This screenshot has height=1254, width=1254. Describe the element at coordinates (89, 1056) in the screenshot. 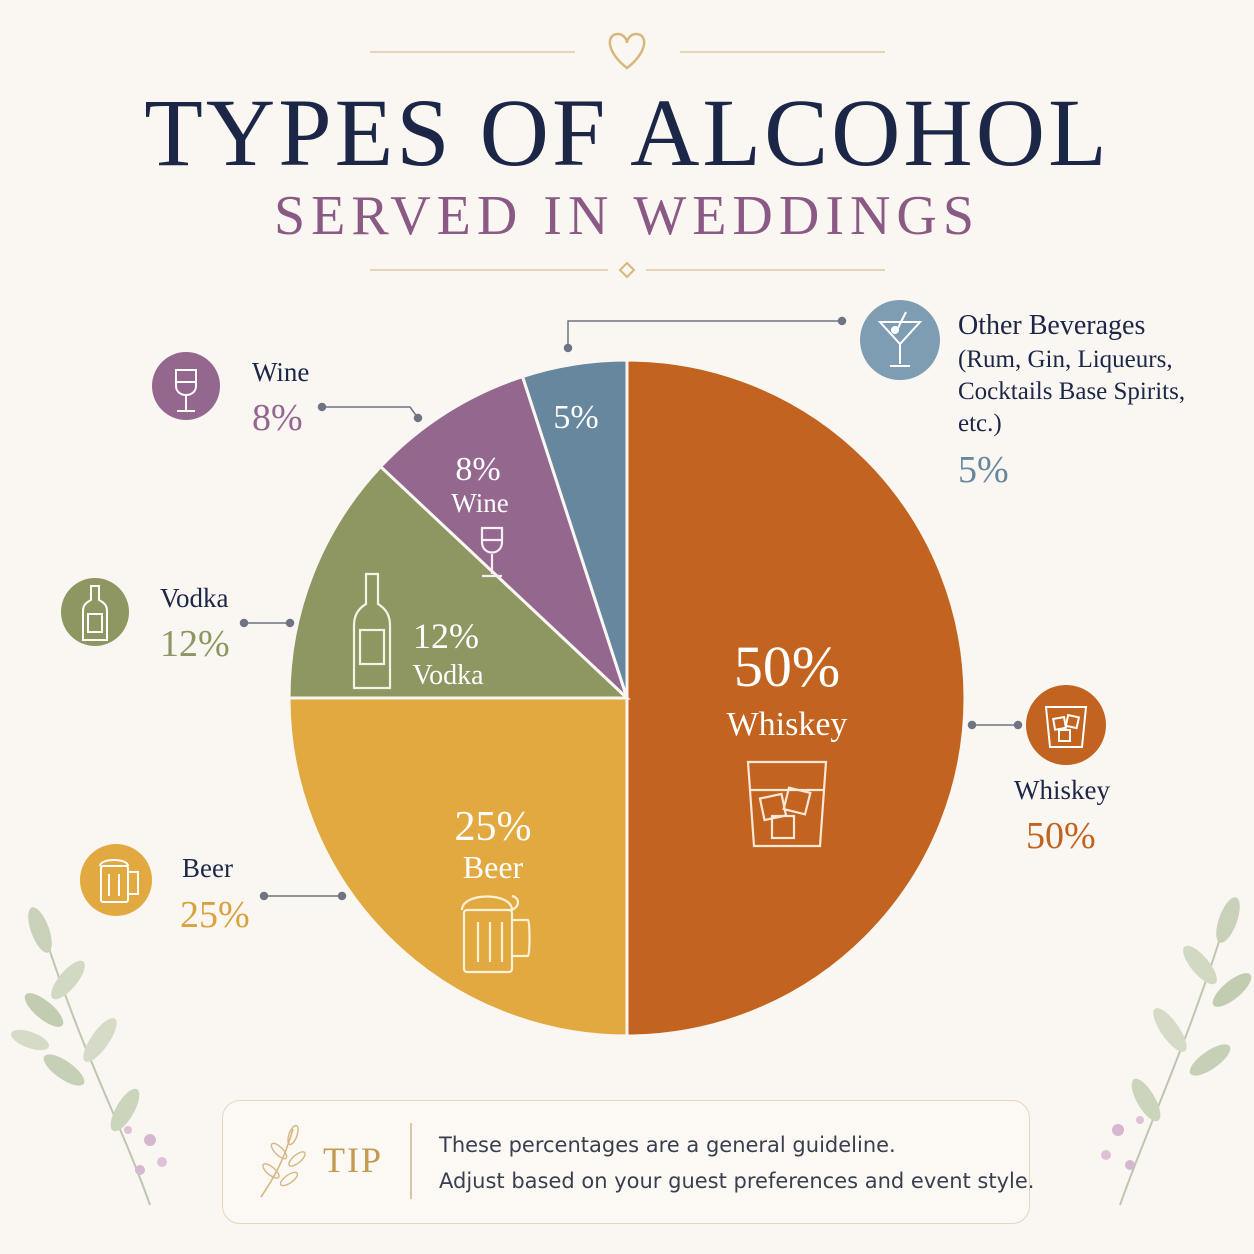

I see `foliage-left` at that location.